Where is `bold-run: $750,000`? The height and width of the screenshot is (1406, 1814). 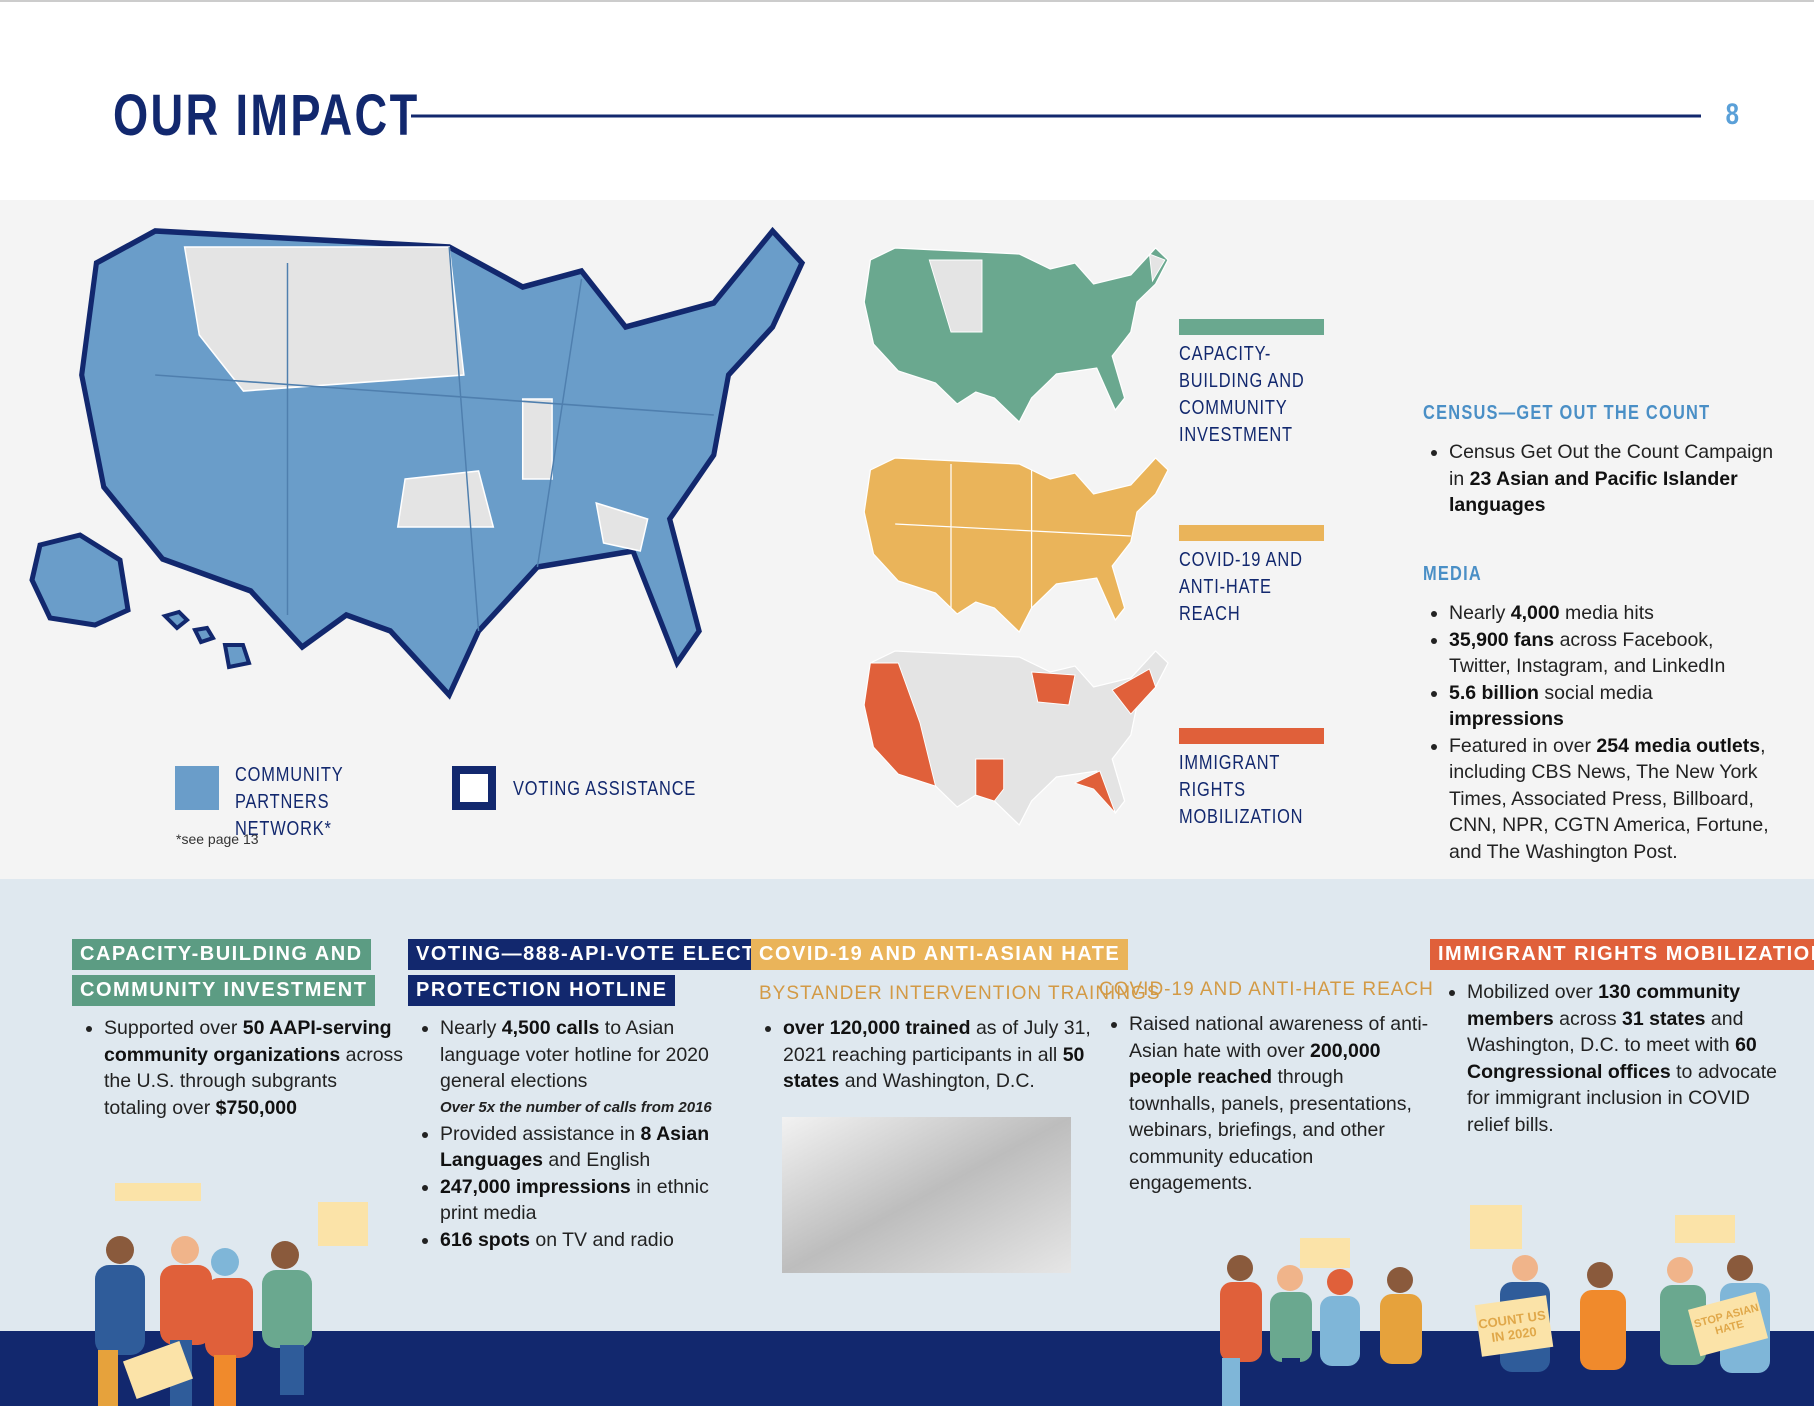
bold-run: $750,000 is located at coordinates (256, 1107).